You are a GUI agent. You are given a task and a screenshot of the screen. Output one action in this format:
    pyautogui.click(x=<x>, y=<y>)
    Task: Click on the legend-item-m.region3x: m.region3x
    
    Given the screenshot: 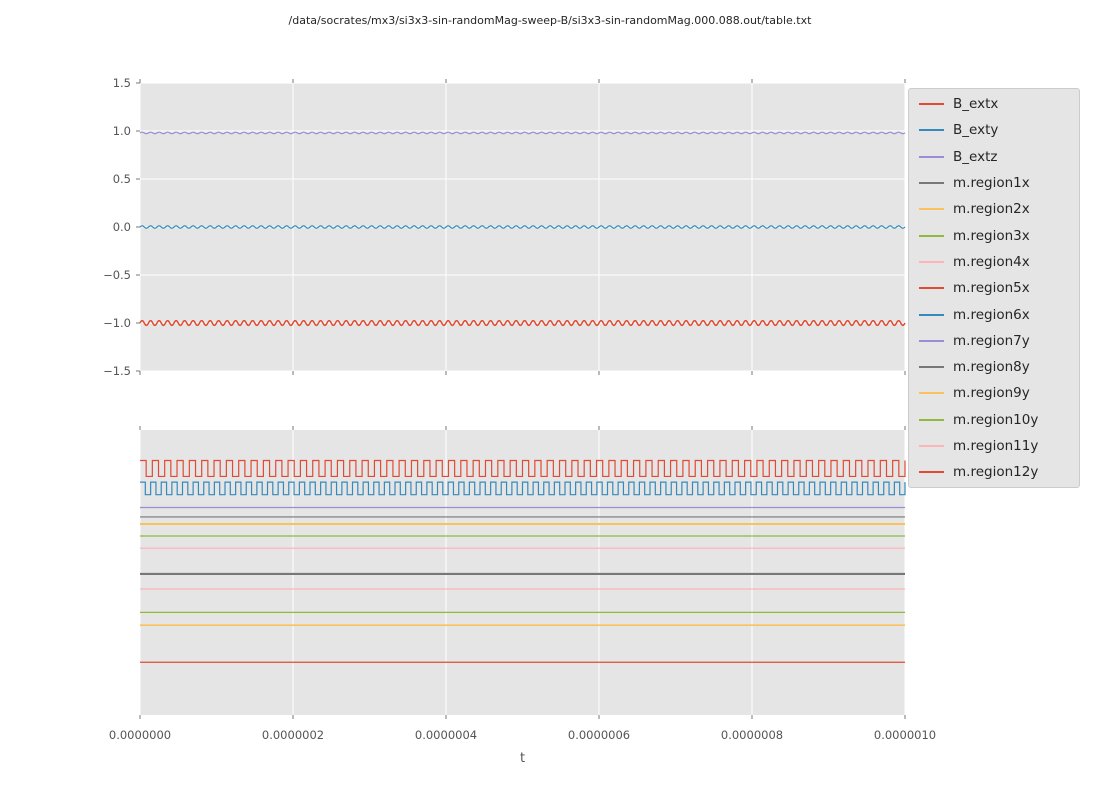 What is the action you would take?
    pyautogui.click(x=994, y=235)
    